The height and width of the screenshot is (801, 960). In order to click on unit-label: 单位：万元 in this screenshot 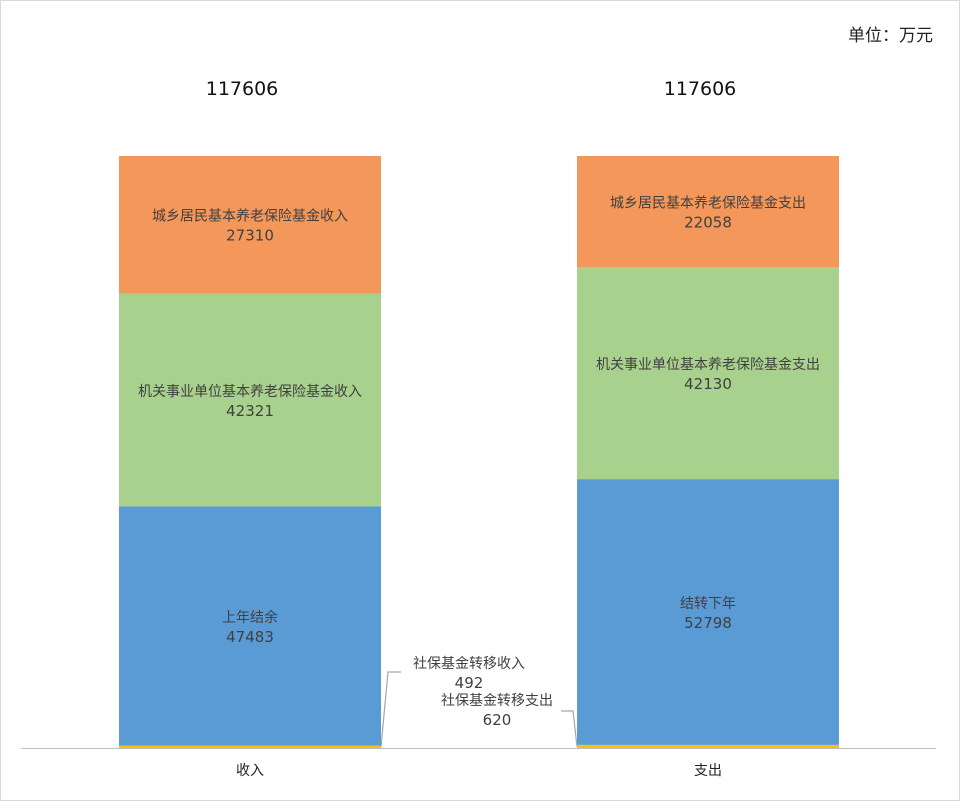, I will do `click(890, 36)`.